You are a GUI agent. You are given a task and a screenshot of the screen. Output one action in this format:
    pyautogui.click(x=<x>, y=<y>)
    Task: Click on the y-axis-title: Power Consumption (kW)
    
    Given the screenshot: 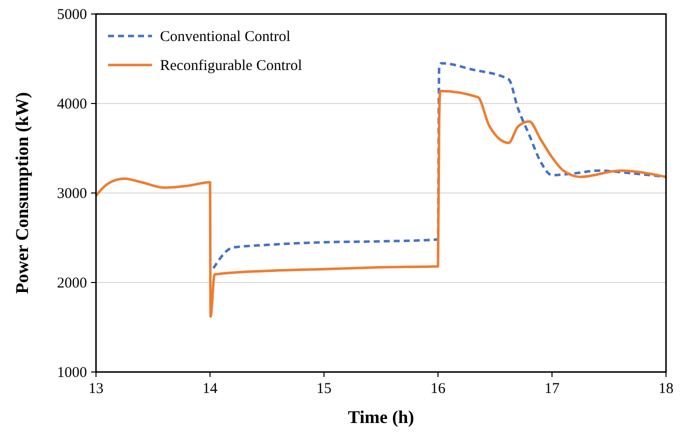 What is the action you would take?
    pyautogui.click(x=22, y=193)
    